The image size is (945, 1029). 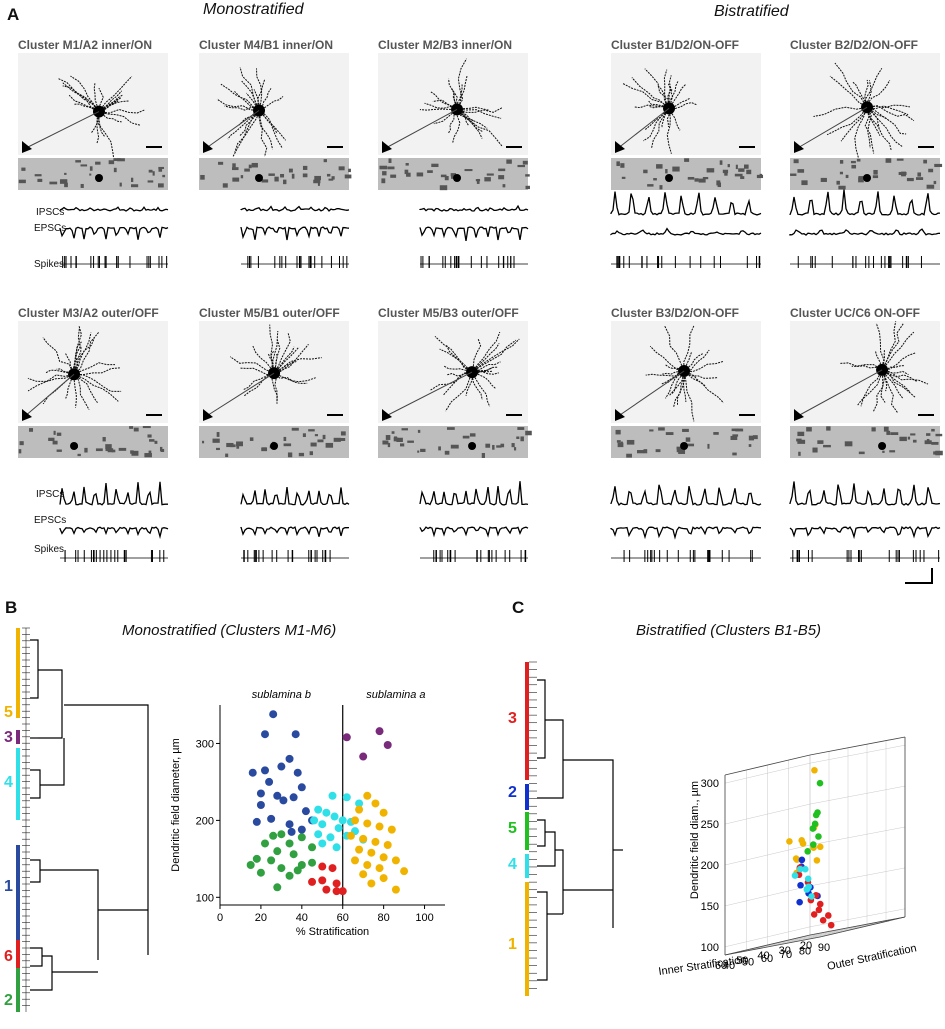 I want to click on cell-title: Cluster M5/B1 outer/OFF, so click(x=269, y=313).